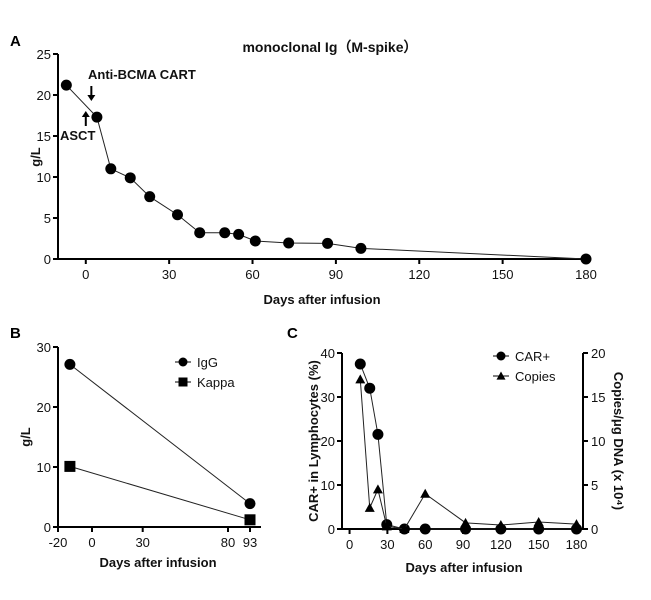  What do you see at coordinates (594, 485) in the screenshot?
I see `chart-c-ytick-right-label: 5` at bounding box center [594, 485].